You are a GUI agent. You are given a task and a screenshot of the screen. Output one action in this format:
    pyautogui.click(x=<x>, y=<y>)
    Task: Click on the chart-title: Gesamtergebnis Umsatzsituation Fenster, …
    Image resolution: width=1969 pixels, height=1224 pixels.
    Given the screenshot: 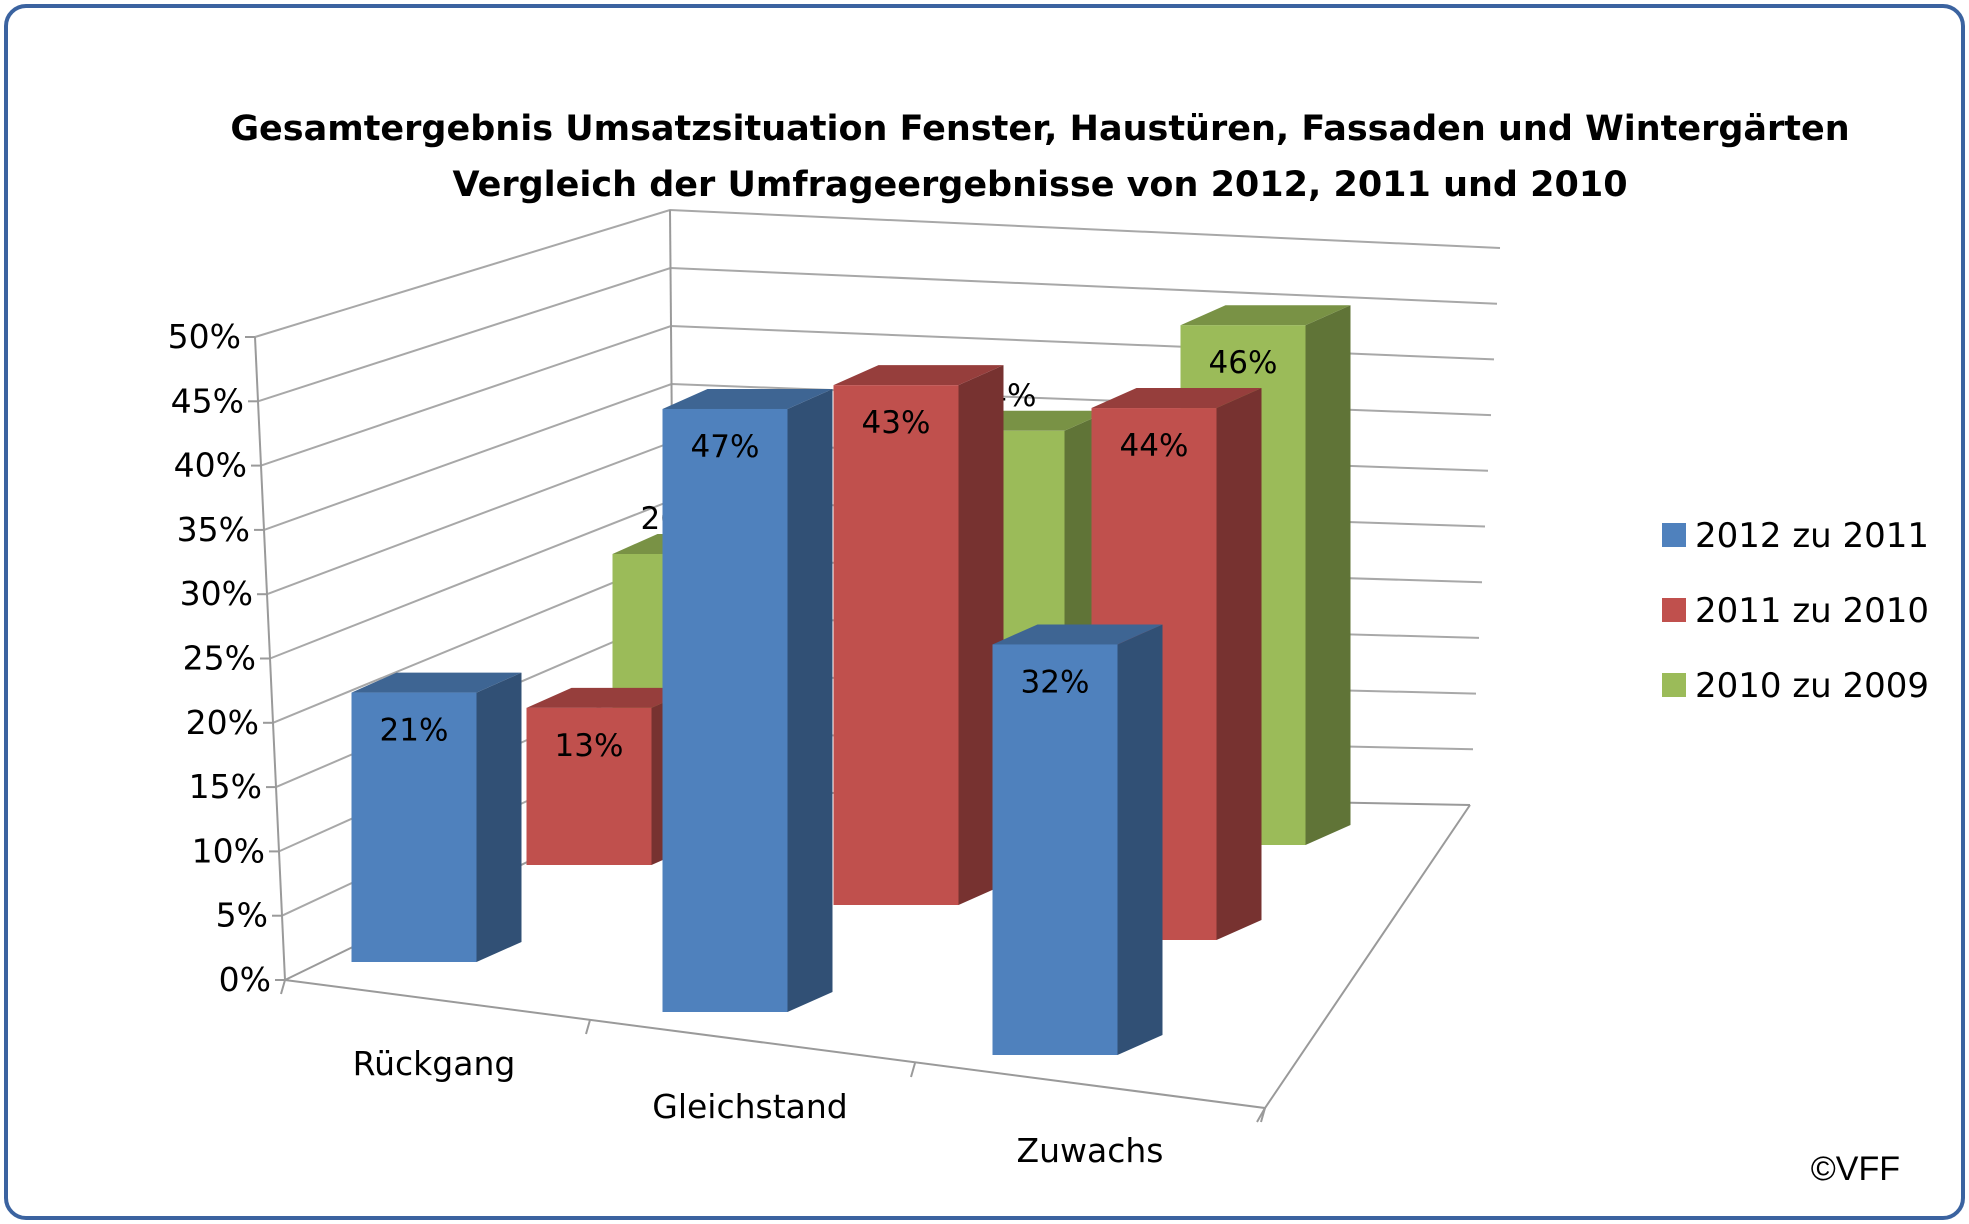 What is the action you would take?
    pyautogui.click(x=1039, y=129)
    